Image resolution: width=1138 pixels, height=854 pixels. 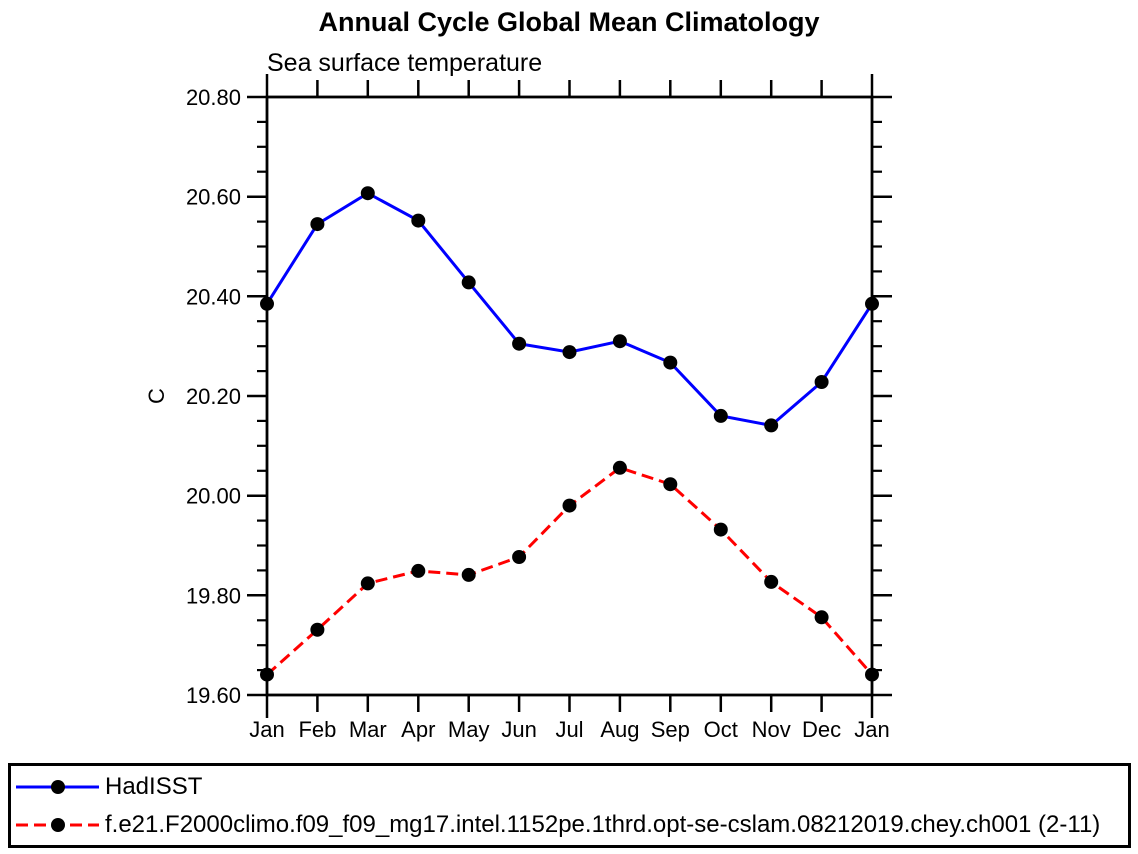 What do you see at coordinates (213, 296) in the screenshot?
I see `y-tick-label: 20.40` at bounding box center [213, 296].